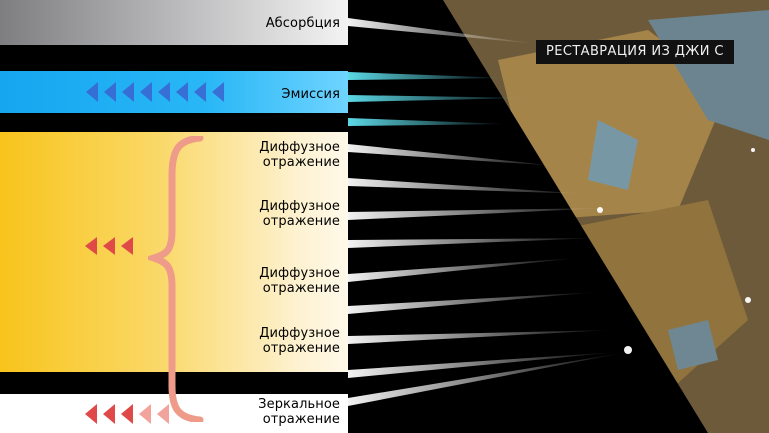 Image resolution: width=769 pixels, height=433 pixels. I want to click on emission-label: Эмиссия, so click(310, 94).